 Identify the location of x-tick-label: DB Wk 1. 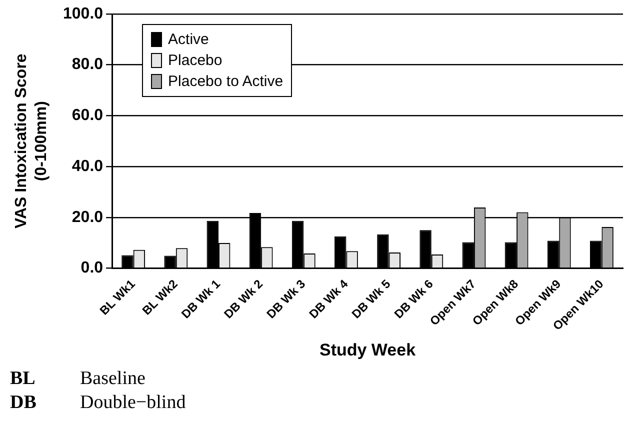
(201, 299).